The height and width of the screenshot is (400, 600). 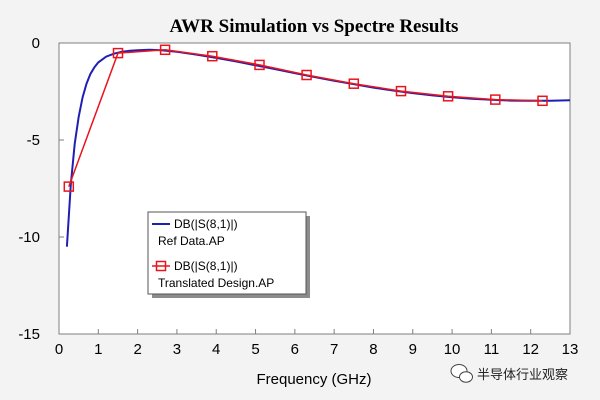 I want to click on legend-marker-translated, so click(x=161, y=266).